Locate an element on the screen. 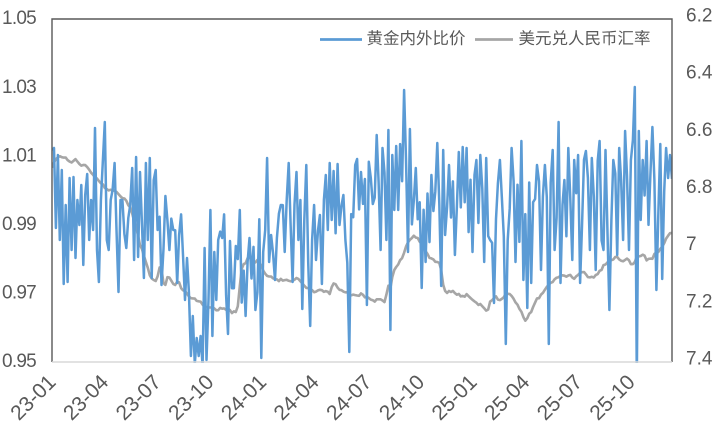  svg-text: 1.05 is located at coordinates (19, 18).